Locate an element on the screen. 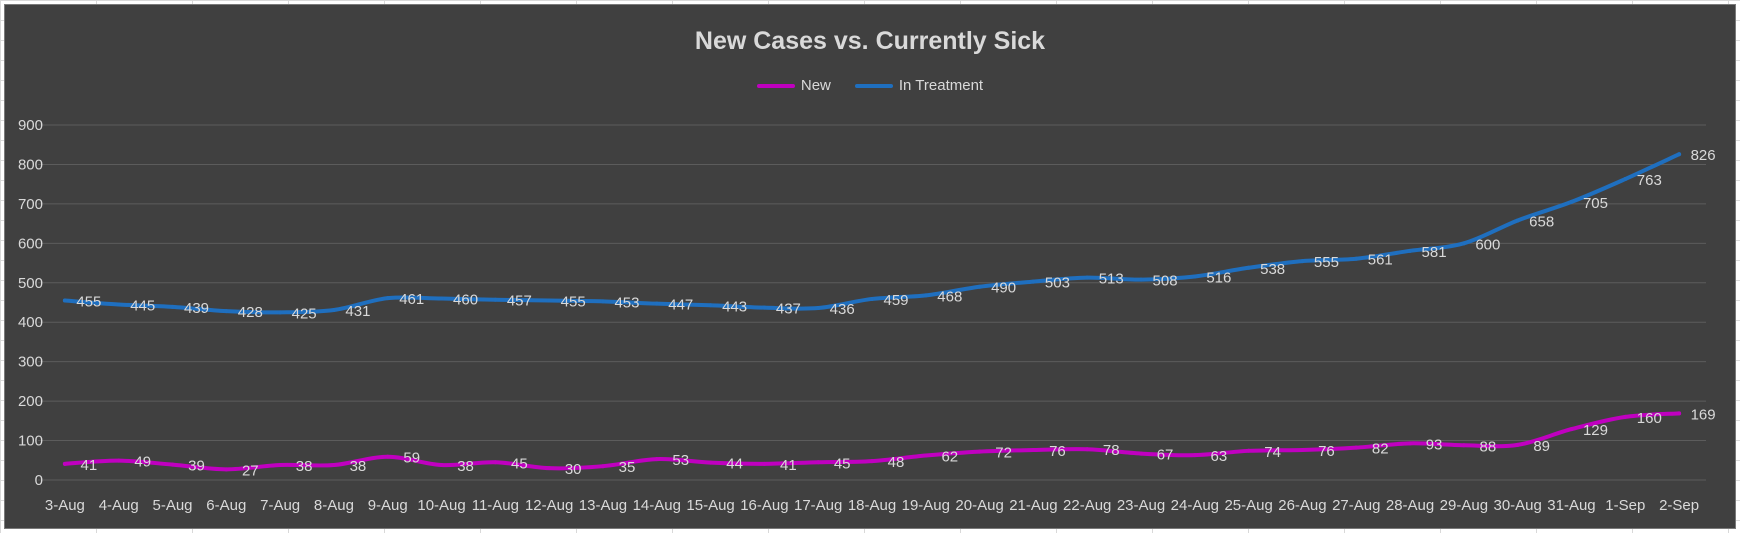 This screenshot has width=1740, height=533. y-tick-label: 500 is located at coordinates (30, 283).